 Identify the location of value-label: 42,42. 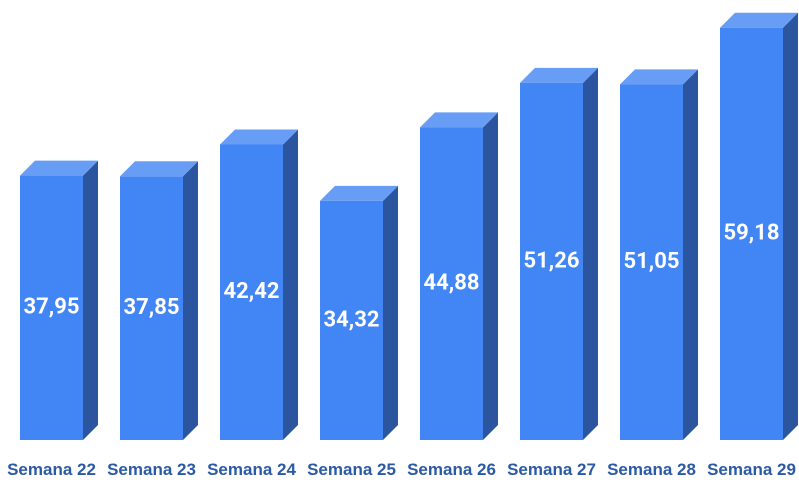
(252, 291).